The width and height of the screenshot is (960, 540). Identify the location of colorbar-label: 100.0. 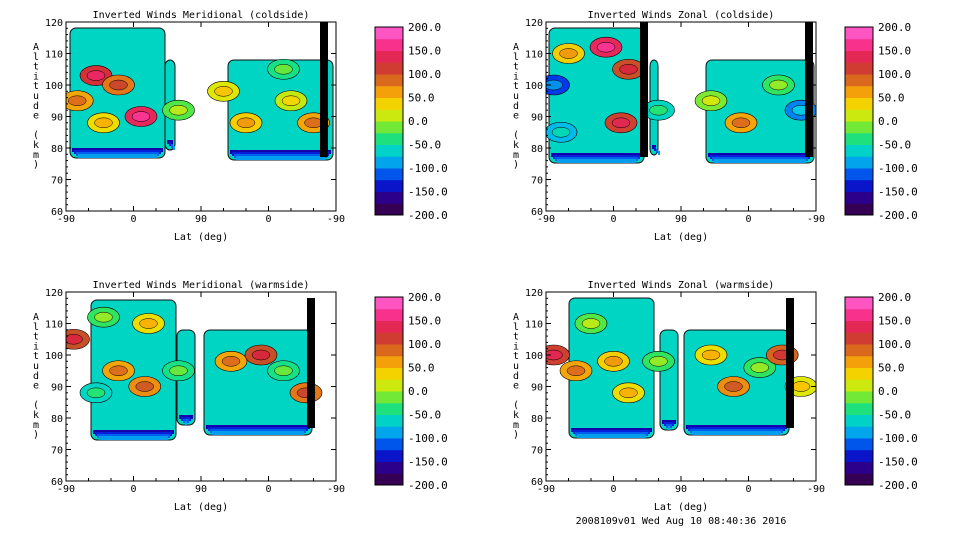
(424, 74).